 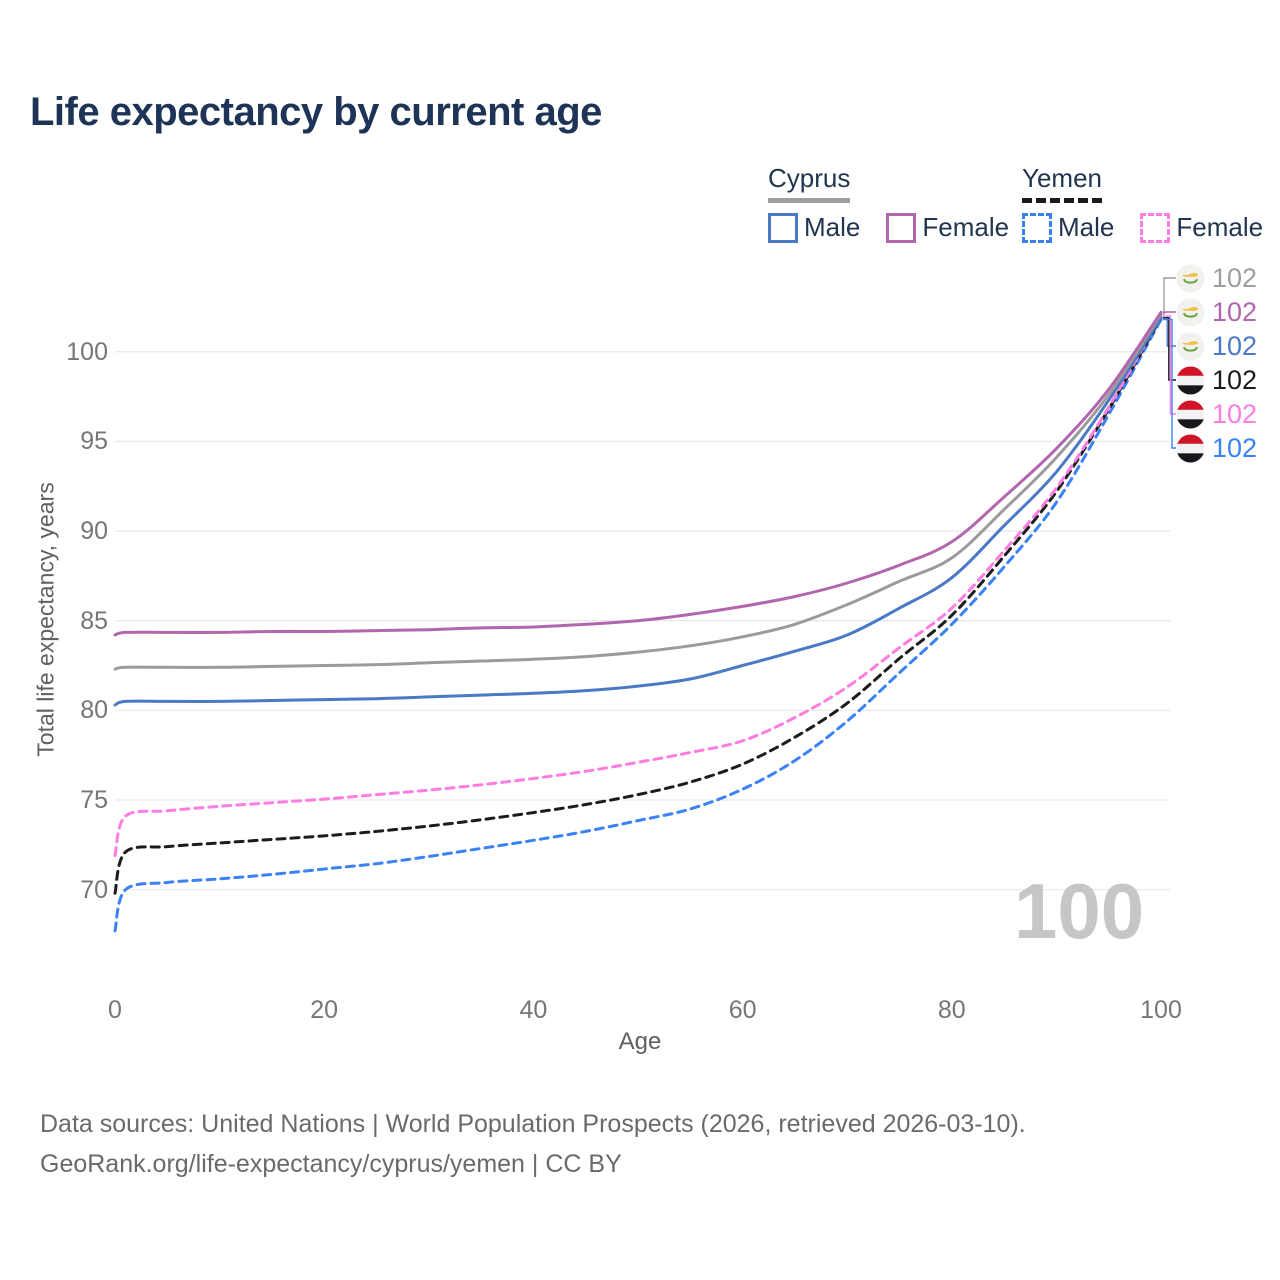 What do you see at coordinates (1079, 911) in the screenshot?
I see `age-watermark: 100` at bounding box center [1079, 911].